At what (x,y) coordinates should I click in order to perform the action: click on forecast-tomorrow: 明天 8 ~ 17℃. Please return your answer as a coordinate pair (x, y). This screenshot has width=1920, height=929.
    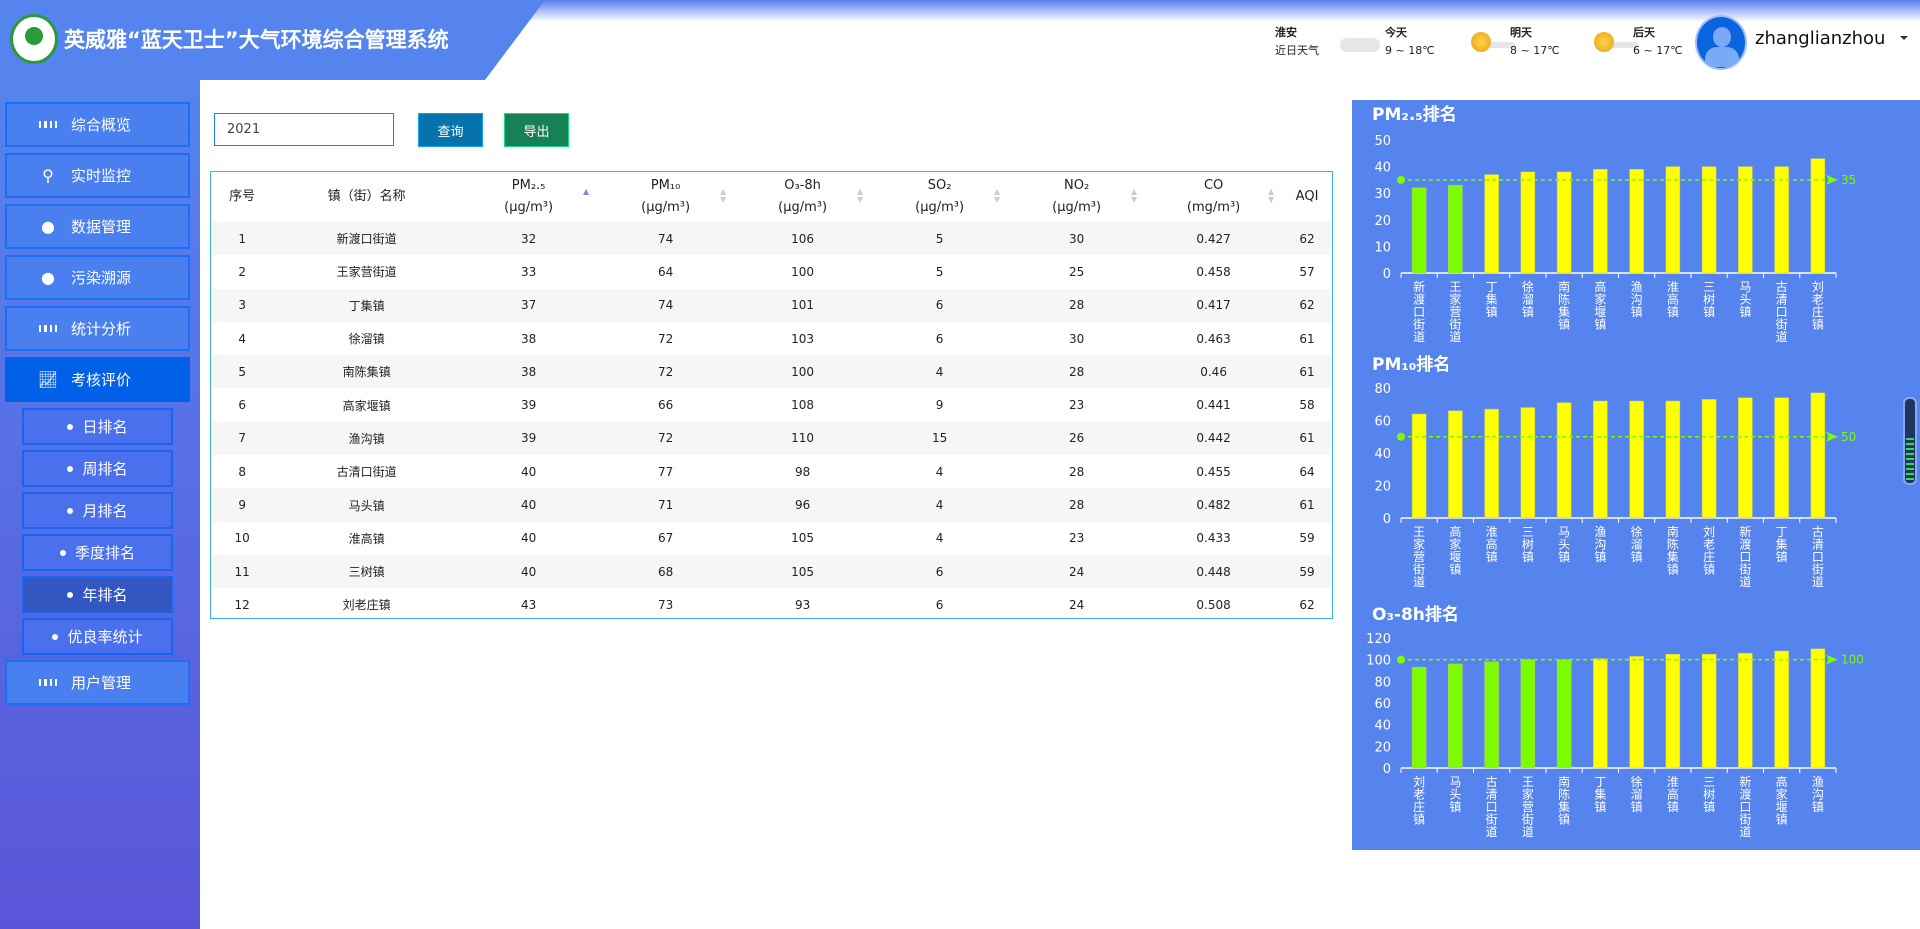
    Looking at the image, I should click on (1535, 42).